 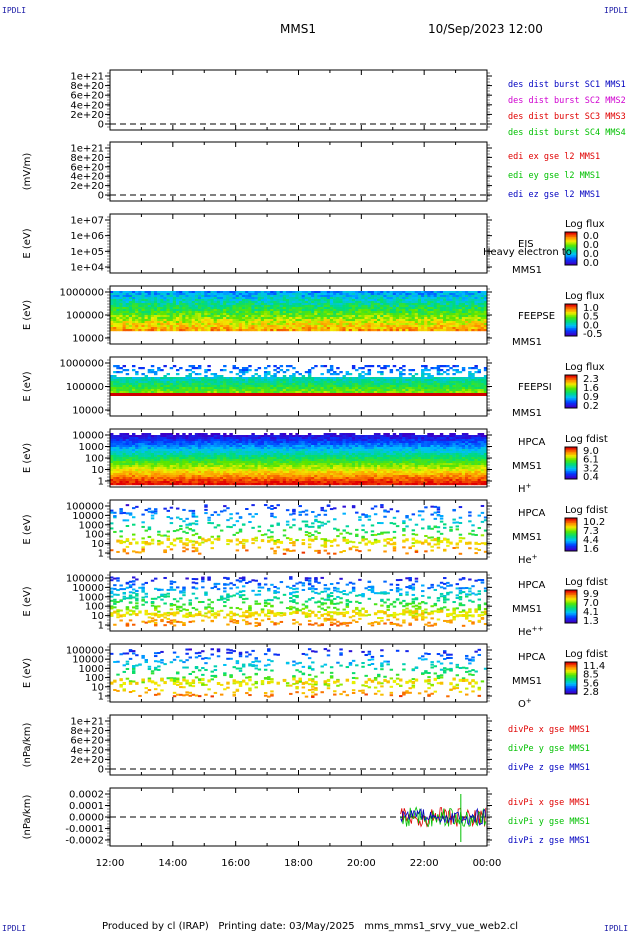 I want to click on panel-frame, so click(x=298, y=100).